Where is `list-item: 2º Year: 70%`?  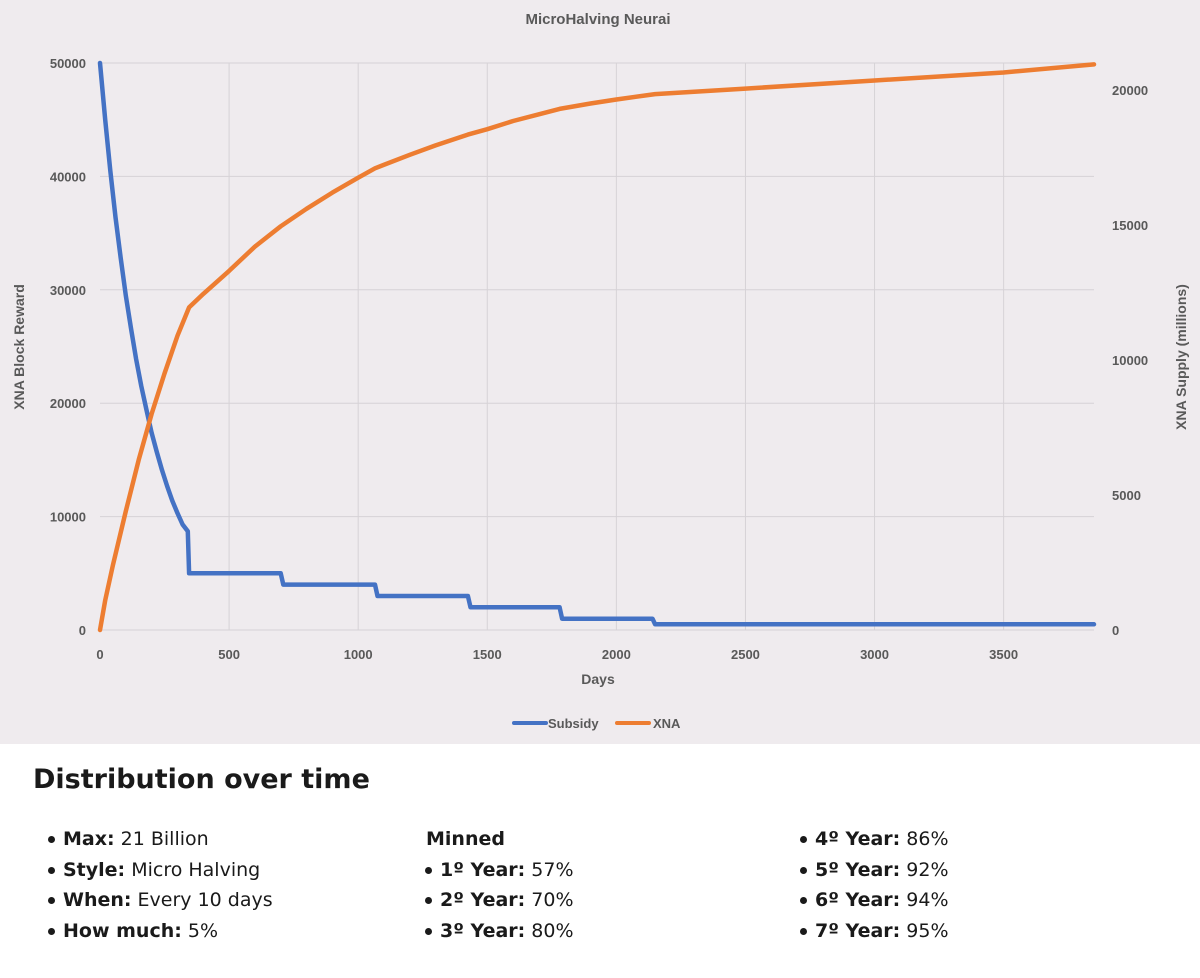 list-item: 2º Year: 70% is located at coordinates (492, 900).